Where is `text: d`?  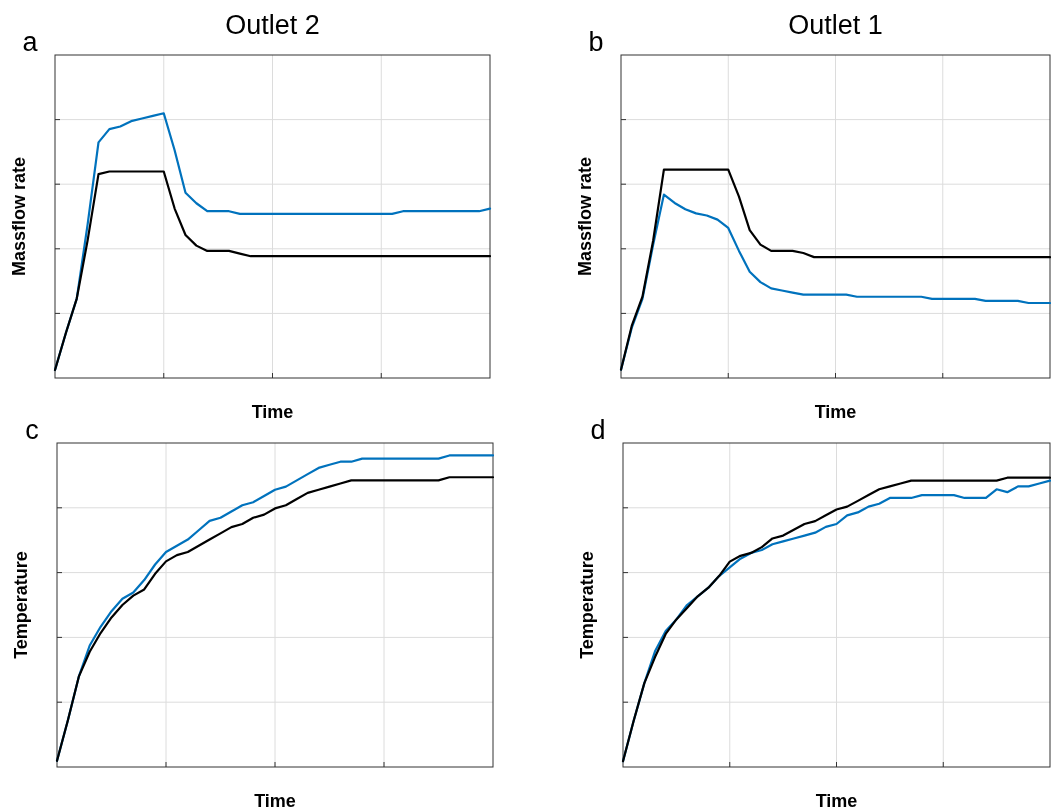 text: d is located at coordinates (598, 430).